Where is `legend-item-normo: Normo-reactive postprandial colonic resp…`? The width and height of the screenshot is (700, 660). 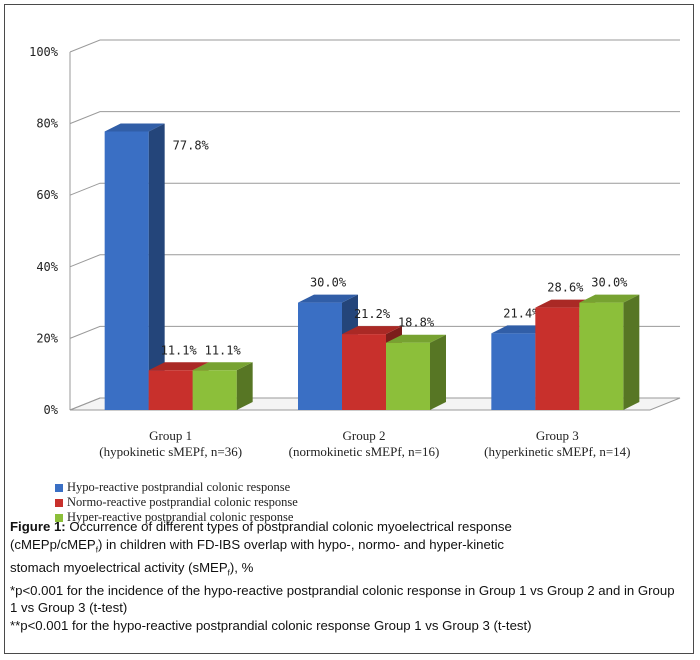
legend-item-normo: Normo-reactive postprandial colonic resp… is located at coordinates (176, 502).